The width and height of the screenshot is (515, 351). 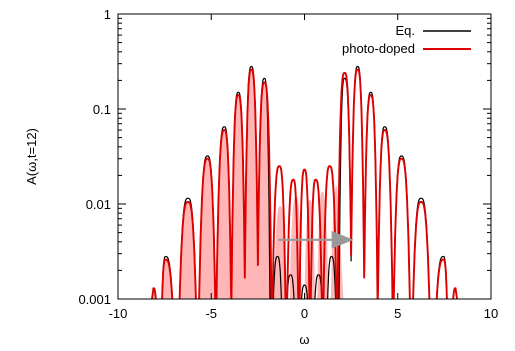 What do you see at coordinates (491, 313) in the screenshot?
I see `x-tick-label: 10` at bounding box center [491, 313].